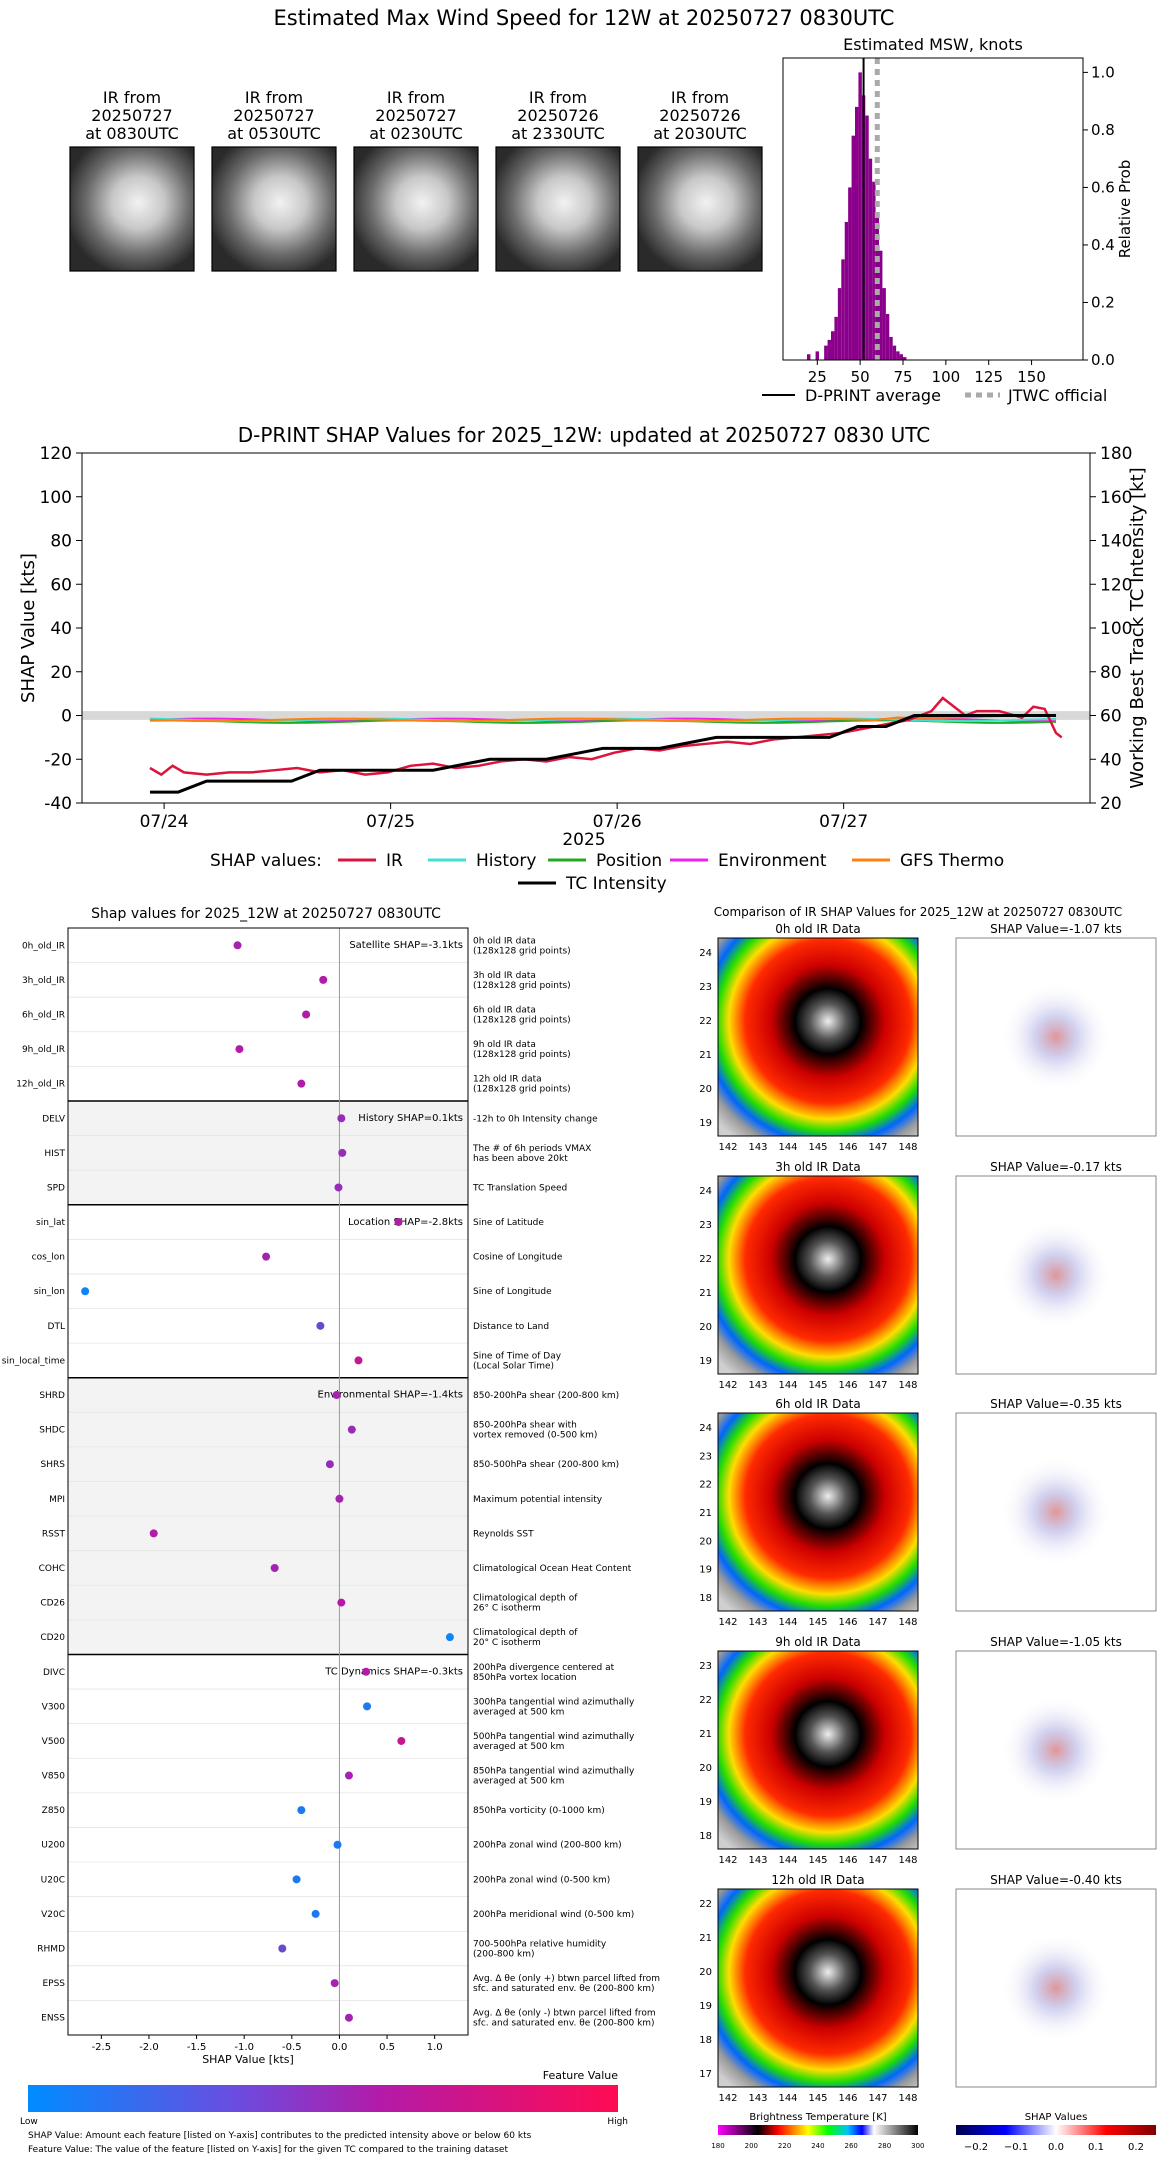 The width and height of the screenshot is (1168, 2158). Describe the element at coordinates (629, 861) in the screenshot. I see `legend-label: Position` at that location.